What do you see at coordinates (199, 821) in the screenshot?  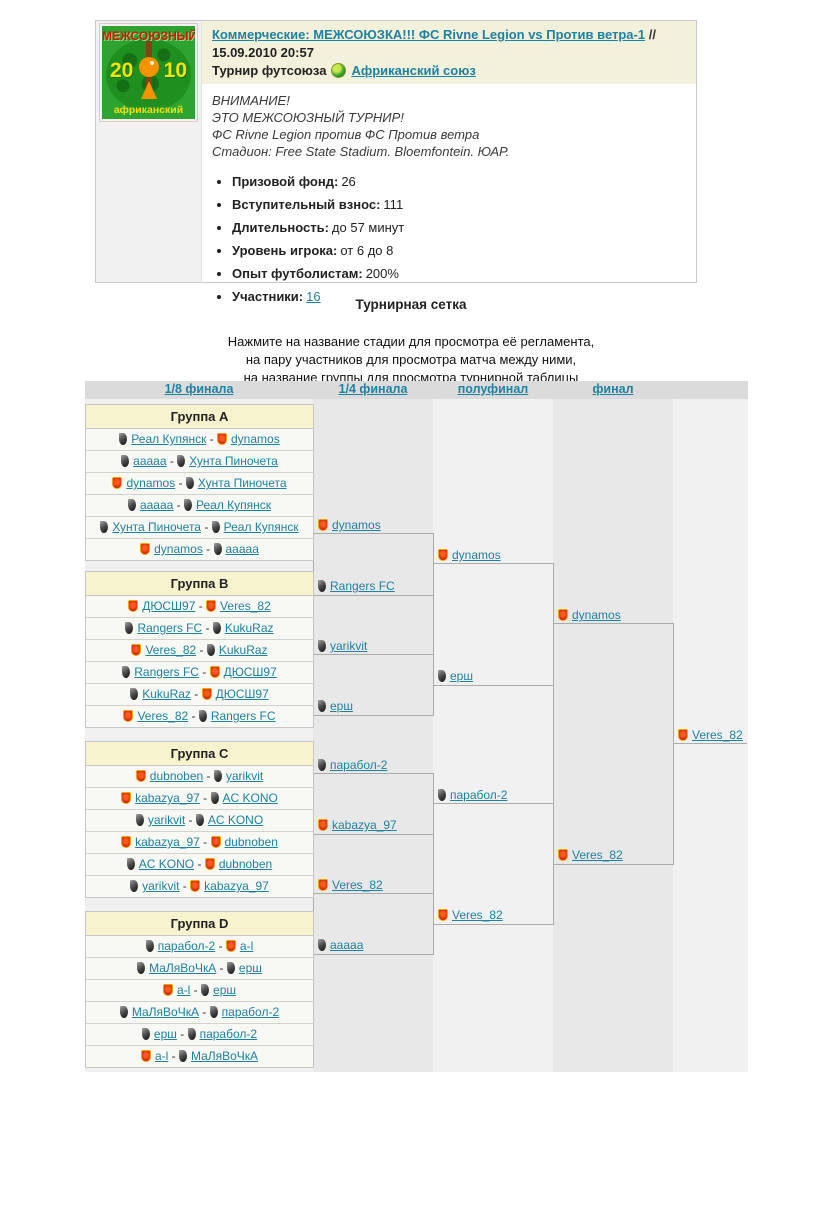 I see `match-row: yarikvit - AC KONO` at bounding box center [199, 821].